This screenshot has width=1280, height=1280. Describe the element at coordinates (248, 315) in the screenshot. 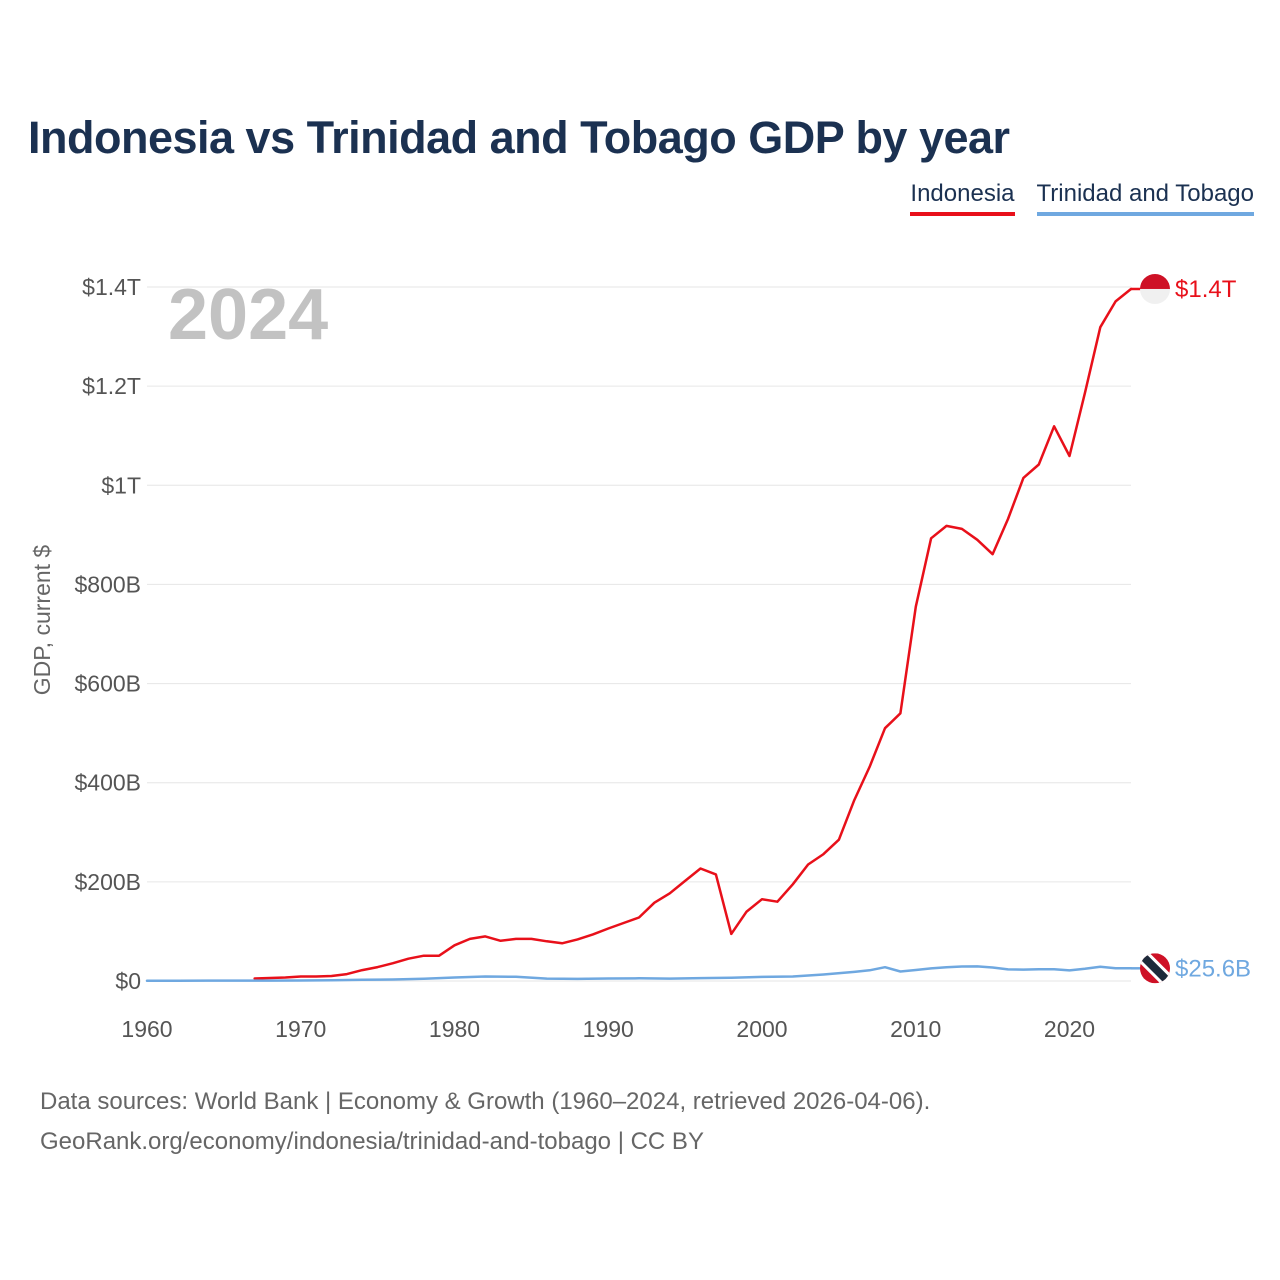

I see `year-watermark: 2024` at that location.